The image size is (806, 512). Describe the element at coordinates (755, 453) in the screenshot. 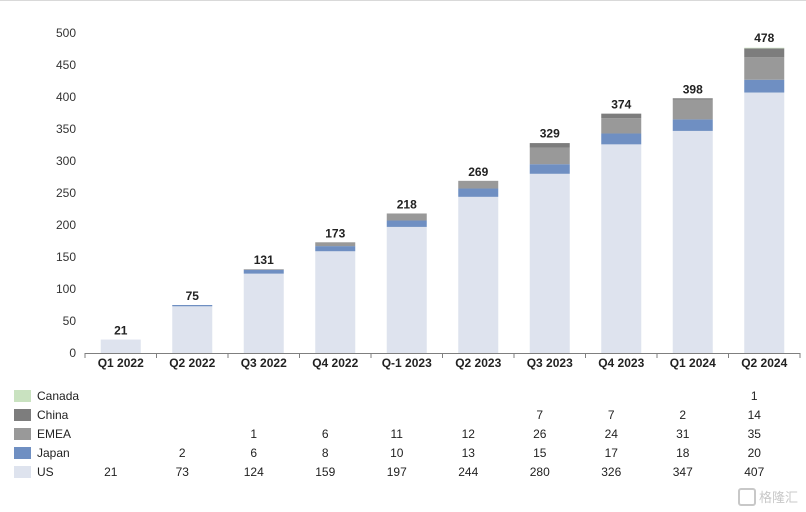

I see `table-value: 20` at that location.